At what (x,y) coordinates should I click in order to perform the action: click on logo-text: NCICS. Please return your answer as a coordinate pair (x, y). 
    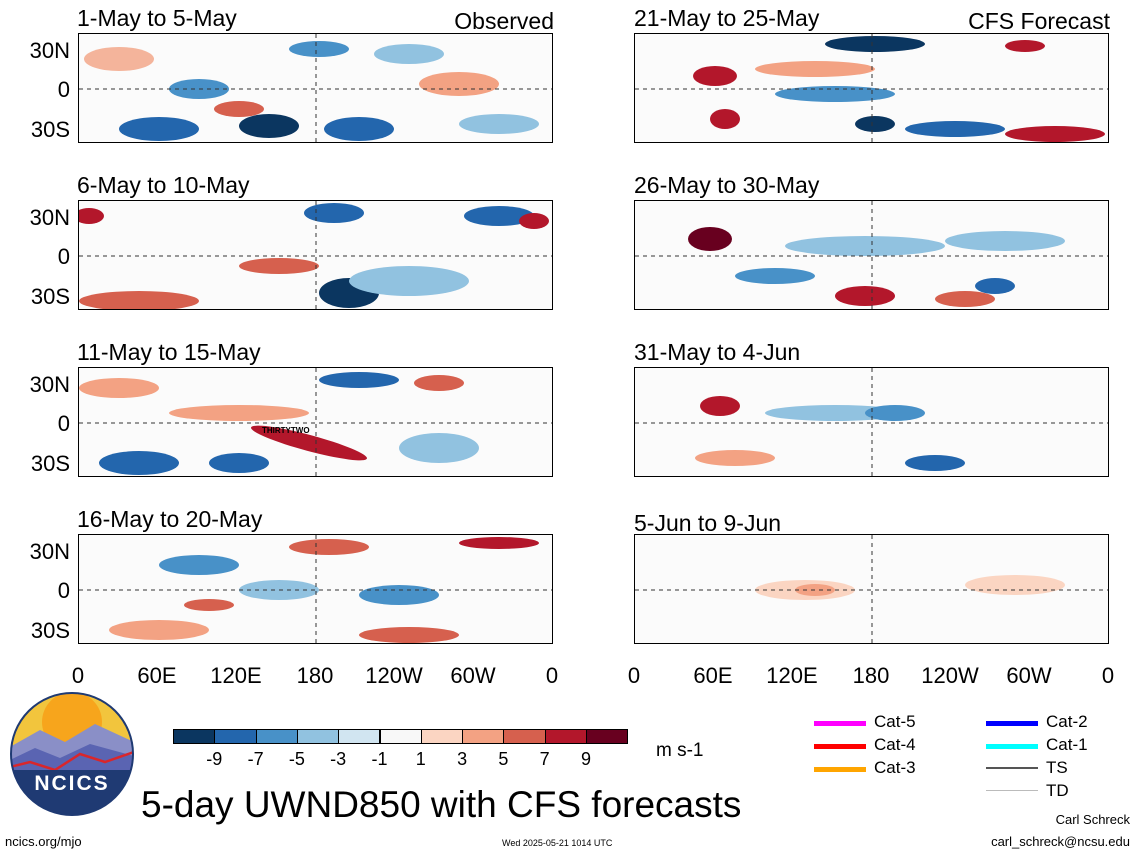
    Looking at the image, I should click on (72, 783).